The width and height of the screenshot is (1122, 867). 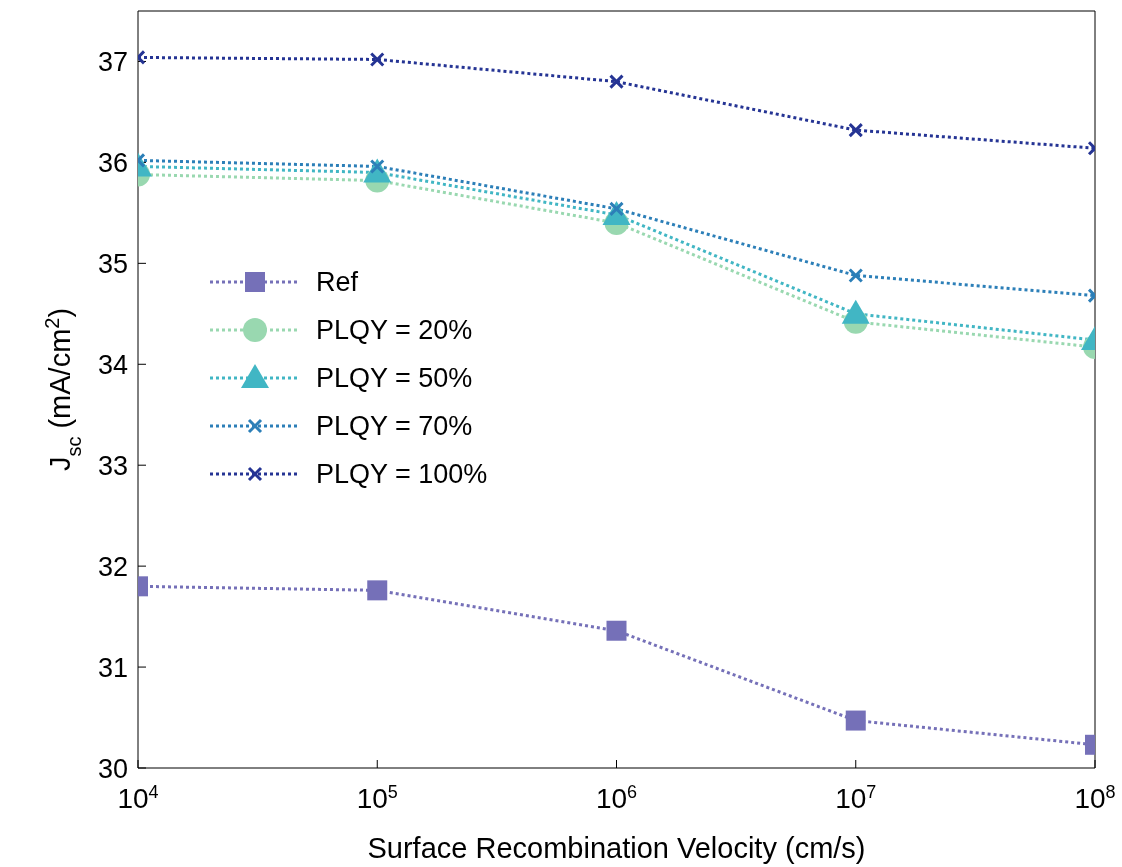 What do you see at coordinates (112, 162) in the screenshot?
I see `y-tick-label: 36` at bounding box center [112, 162].